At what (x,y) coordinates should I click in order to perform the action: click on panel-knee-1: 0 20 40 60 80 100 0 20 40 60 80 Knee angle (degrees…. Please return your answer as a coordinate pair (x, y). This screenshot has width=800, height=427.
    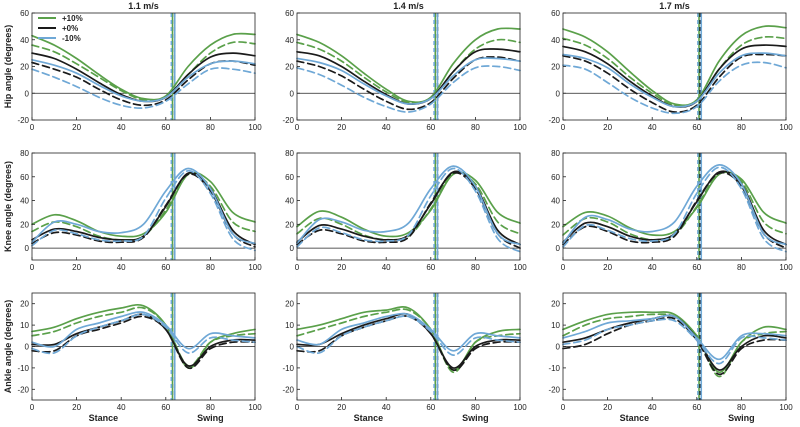
    Looking at the image, I should click on (132, 210).